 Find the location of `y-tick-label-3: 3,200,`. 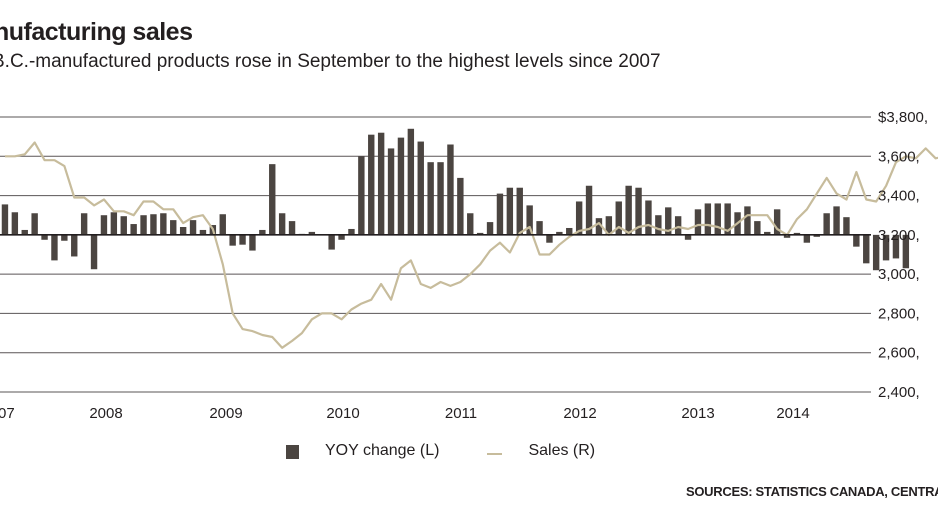

y-tick-label-3: 3,200, is located at coordinates (899, 235).